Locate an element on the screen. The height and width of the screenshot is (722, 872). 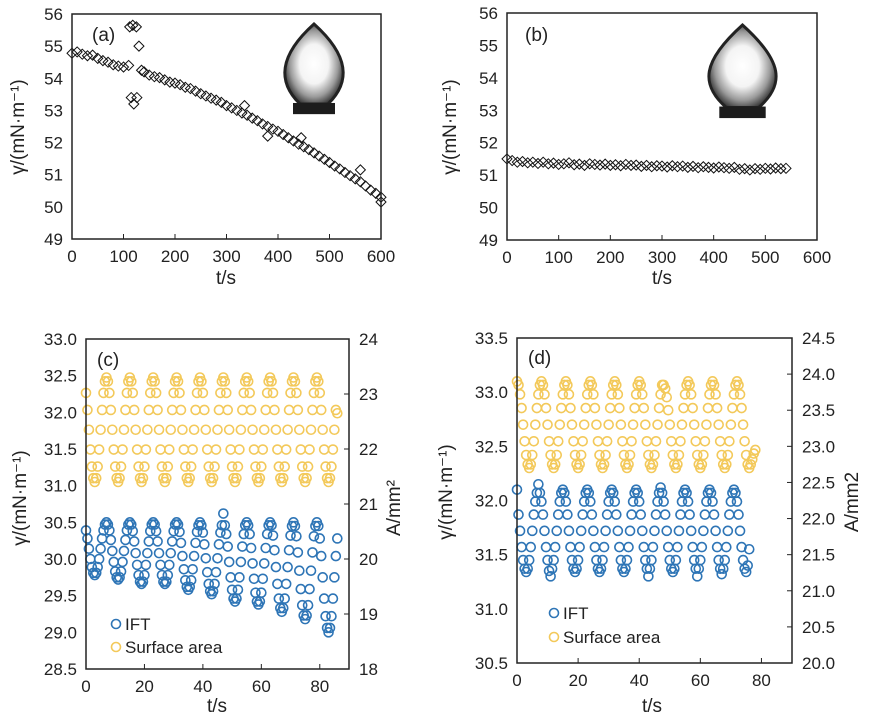
x-tick-label: 500 is located at coordinates (329, 256).